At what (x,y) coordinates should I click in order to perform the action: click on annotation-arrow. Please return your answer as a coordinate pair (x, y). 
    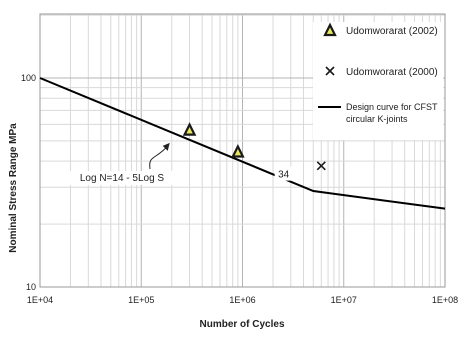
    Looking at the image, I should click on (159, 157).